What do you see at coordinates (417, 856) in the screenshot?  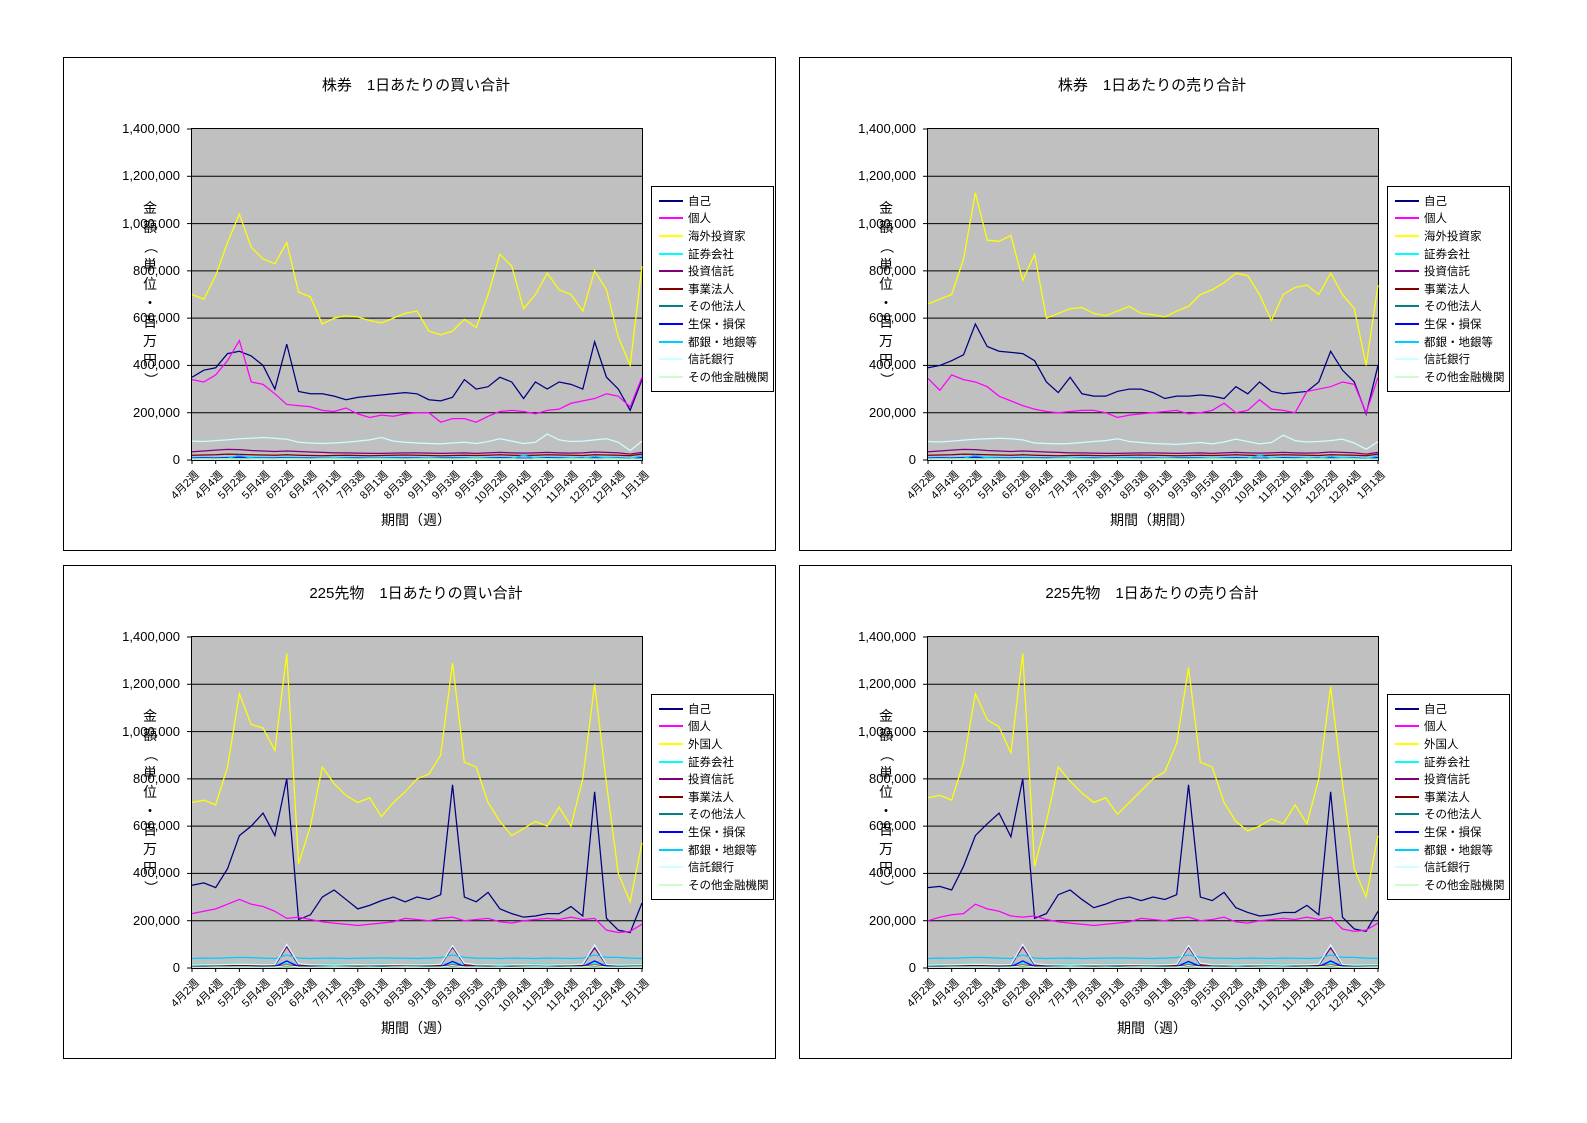 I see `series-line-自己` at bounding box center [417, 856].